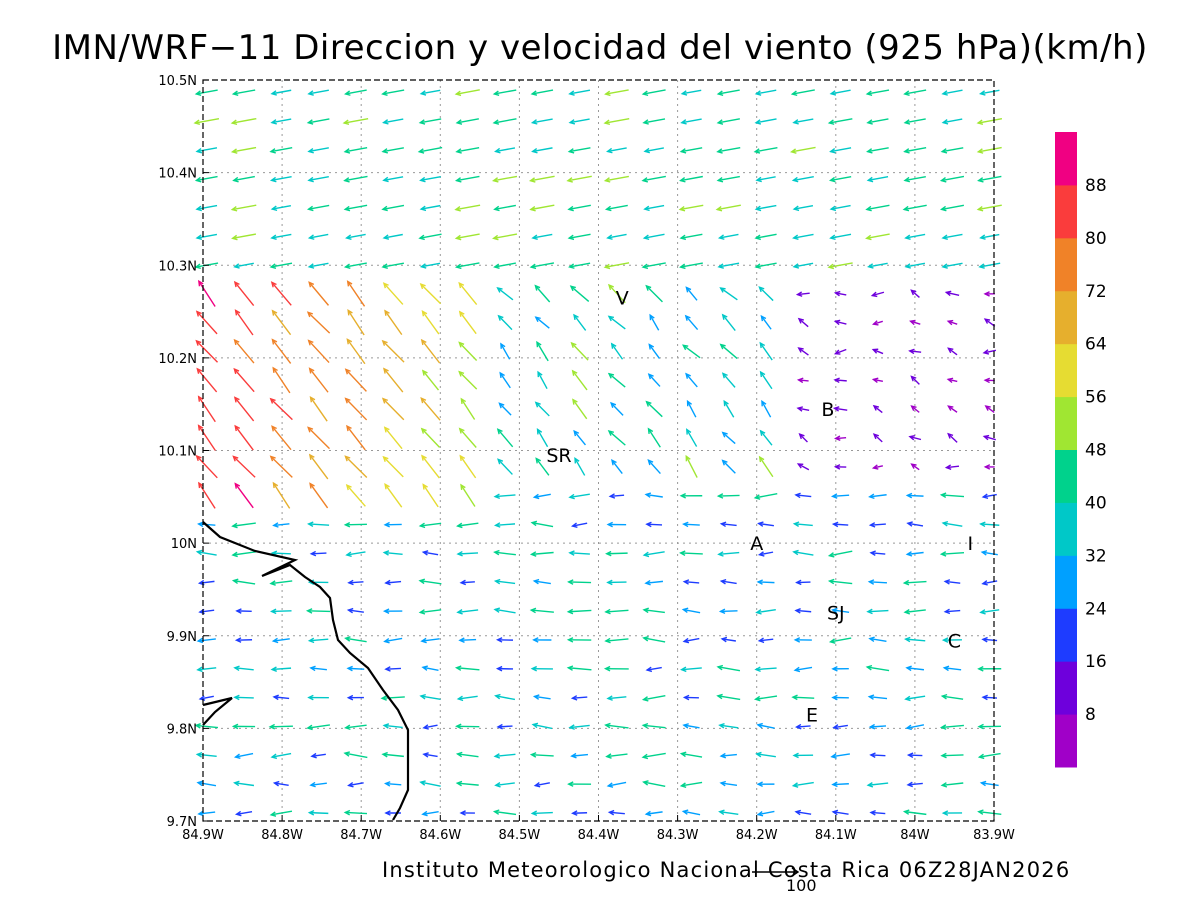 Image resolution: width=1200 pixels, height=902 pixels. What do you see at coordinates (217, 711) in the screenshot?
I see `coastline` at bounding box center [217, 711].